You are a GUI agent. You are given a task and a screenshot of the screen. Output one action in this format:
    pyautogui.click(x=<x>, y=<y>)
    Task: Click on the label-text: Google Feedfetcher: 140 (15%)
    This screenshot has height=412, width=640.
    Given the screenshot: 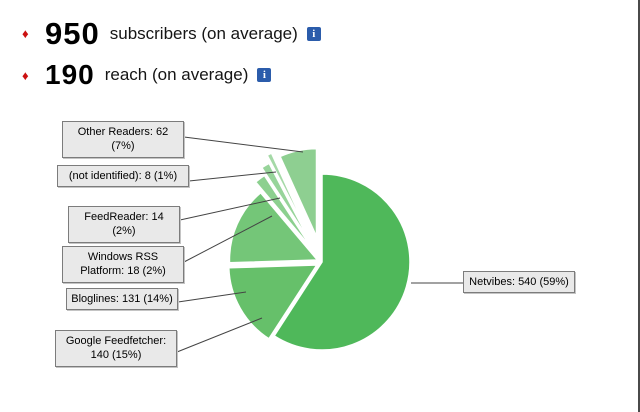 What is the action you would take?
    pyautogui.click(x=116, y=348)
    